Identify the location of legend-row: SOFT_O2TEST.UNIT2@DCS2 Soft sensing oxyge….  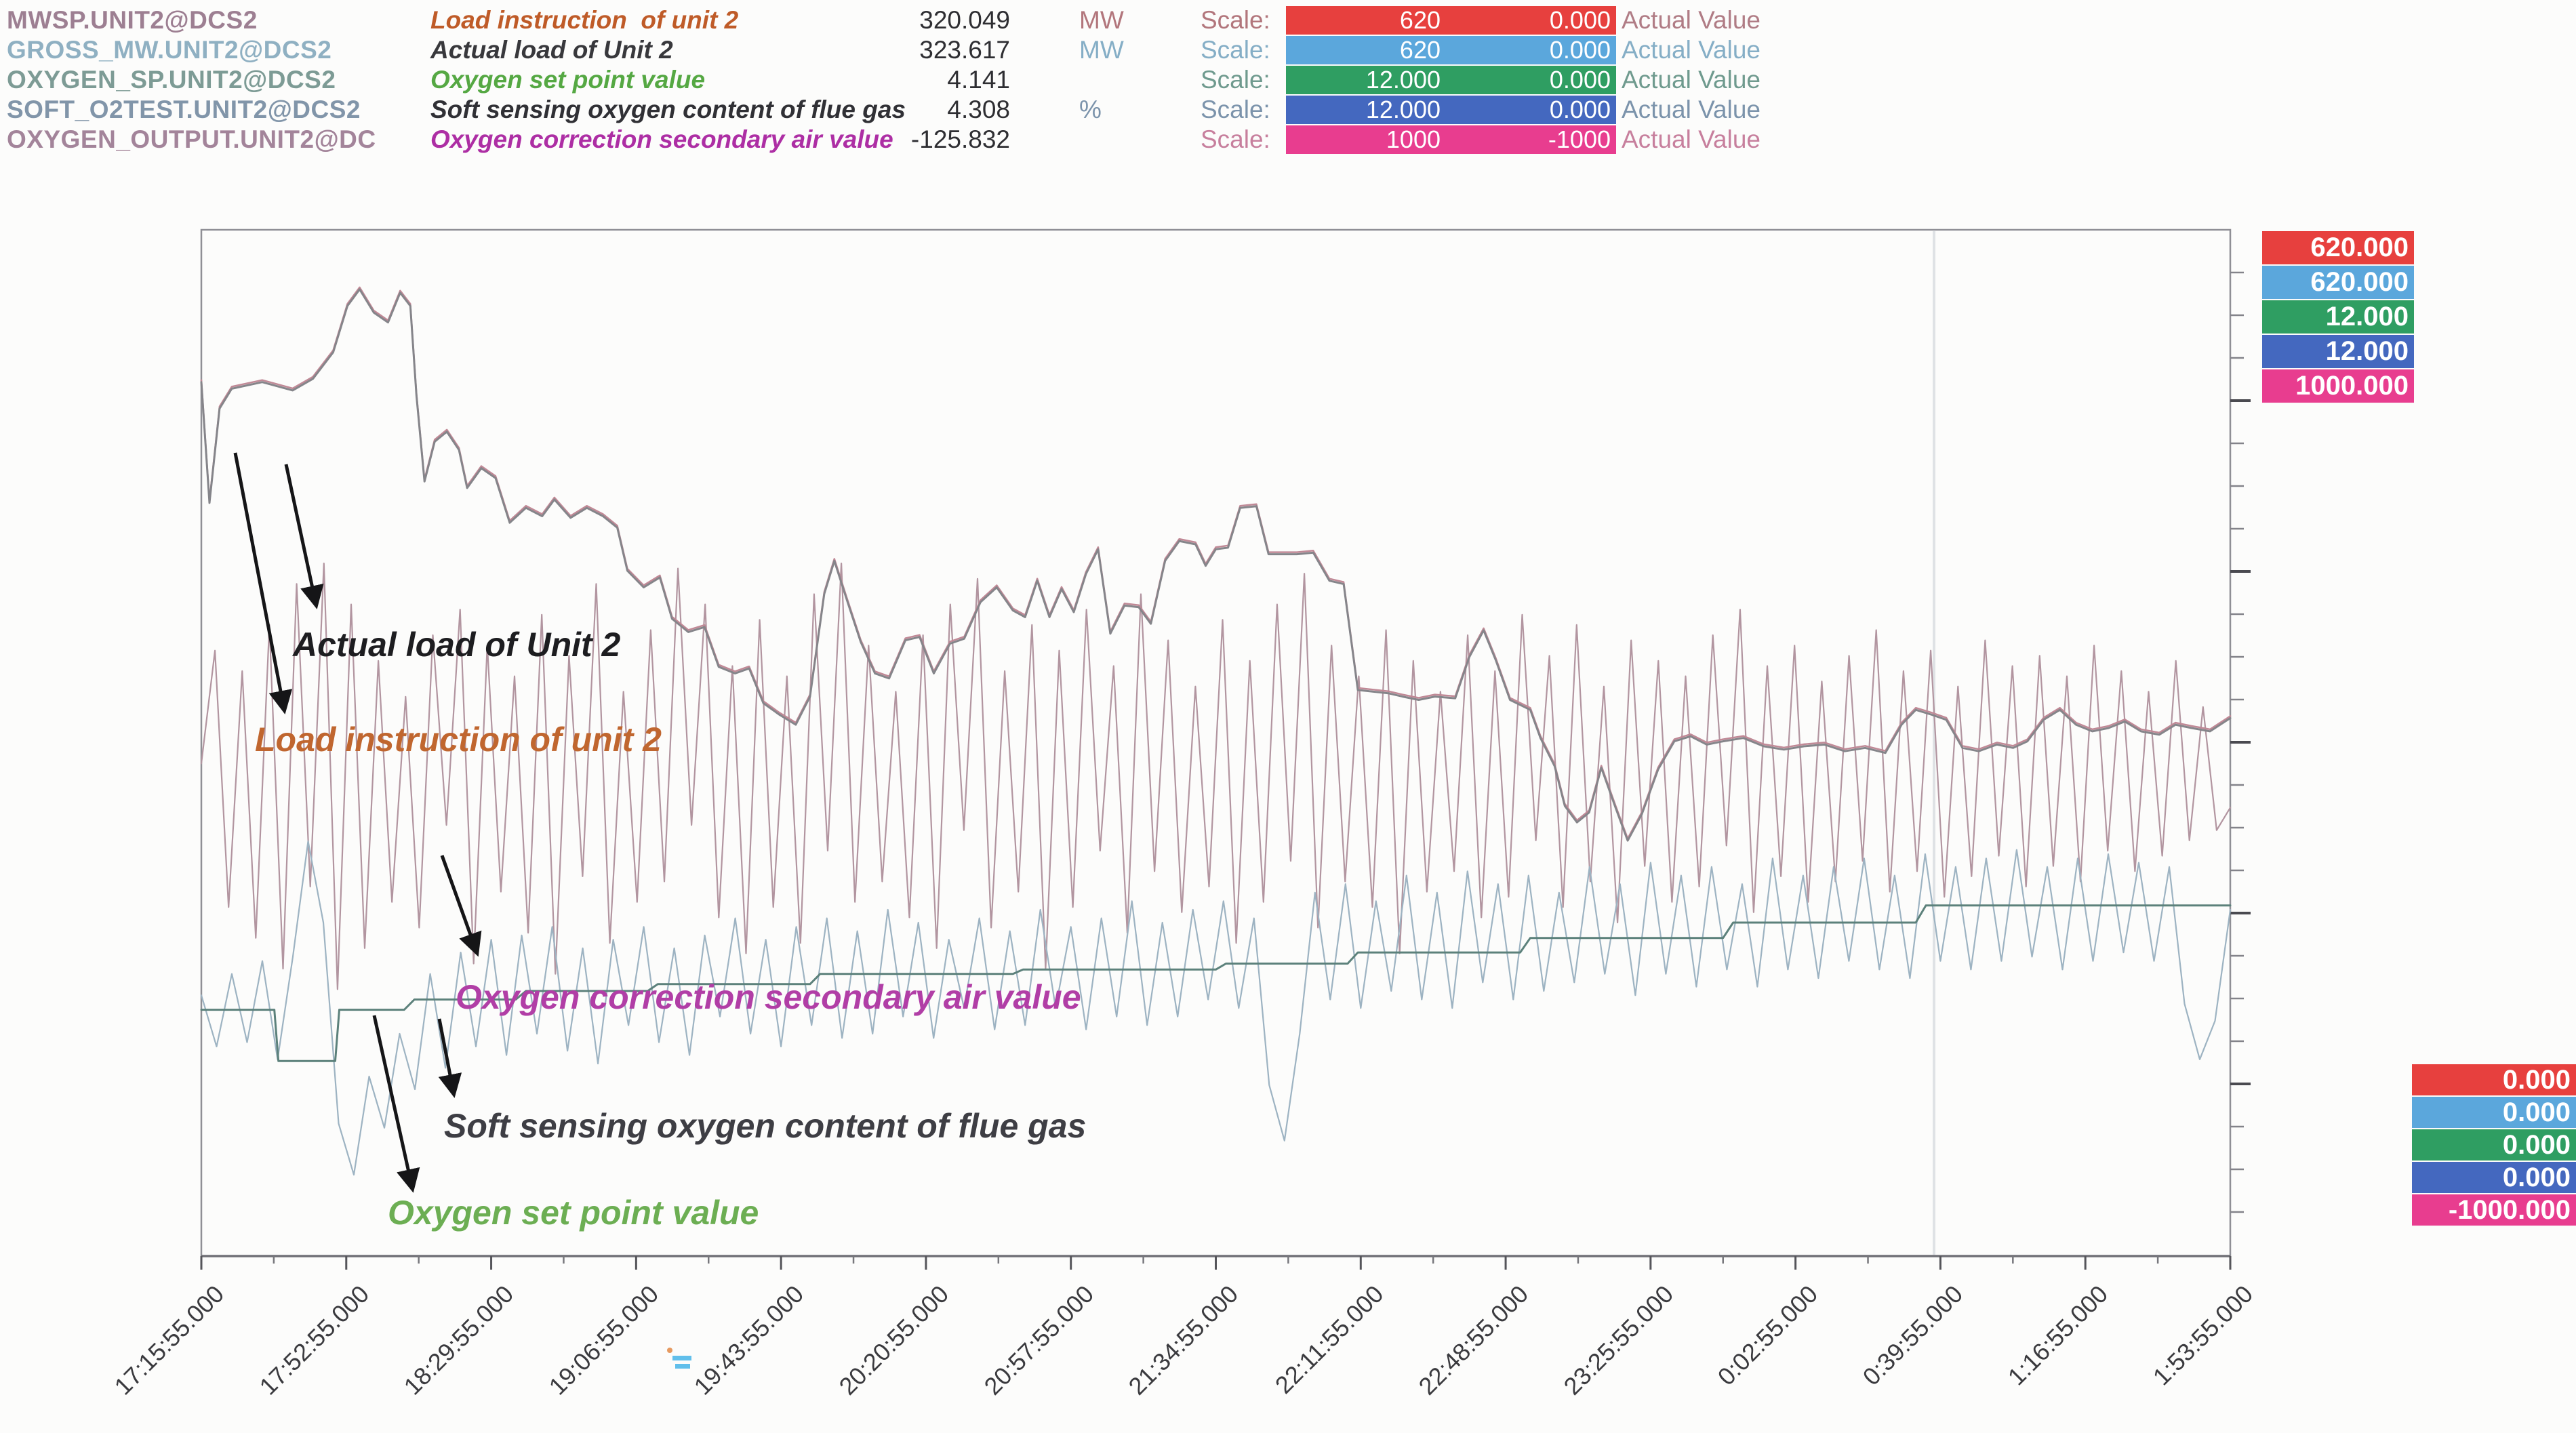
(1288, 110).